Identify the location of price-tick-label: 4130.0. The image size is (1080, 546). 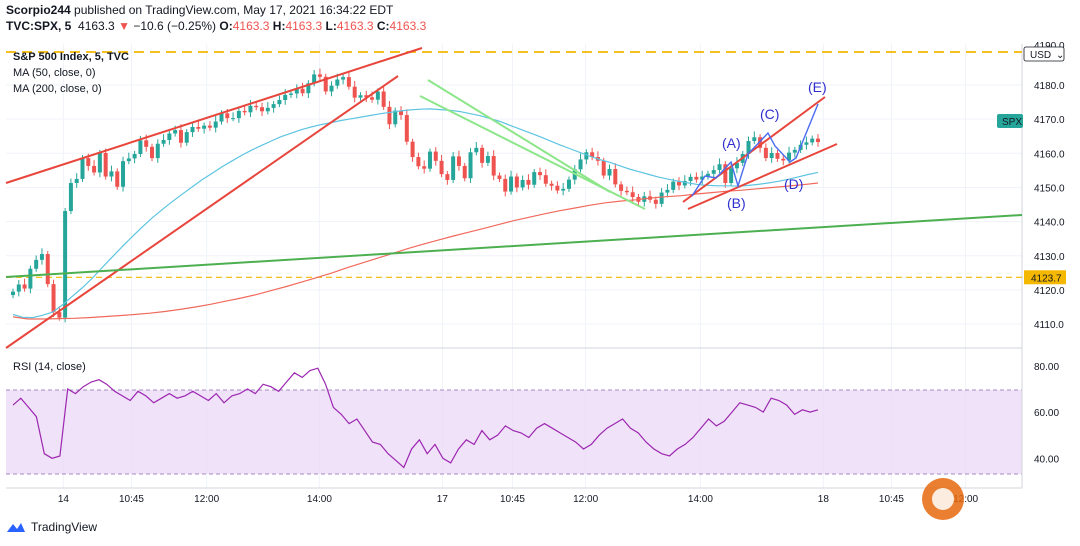
(1049, 257).